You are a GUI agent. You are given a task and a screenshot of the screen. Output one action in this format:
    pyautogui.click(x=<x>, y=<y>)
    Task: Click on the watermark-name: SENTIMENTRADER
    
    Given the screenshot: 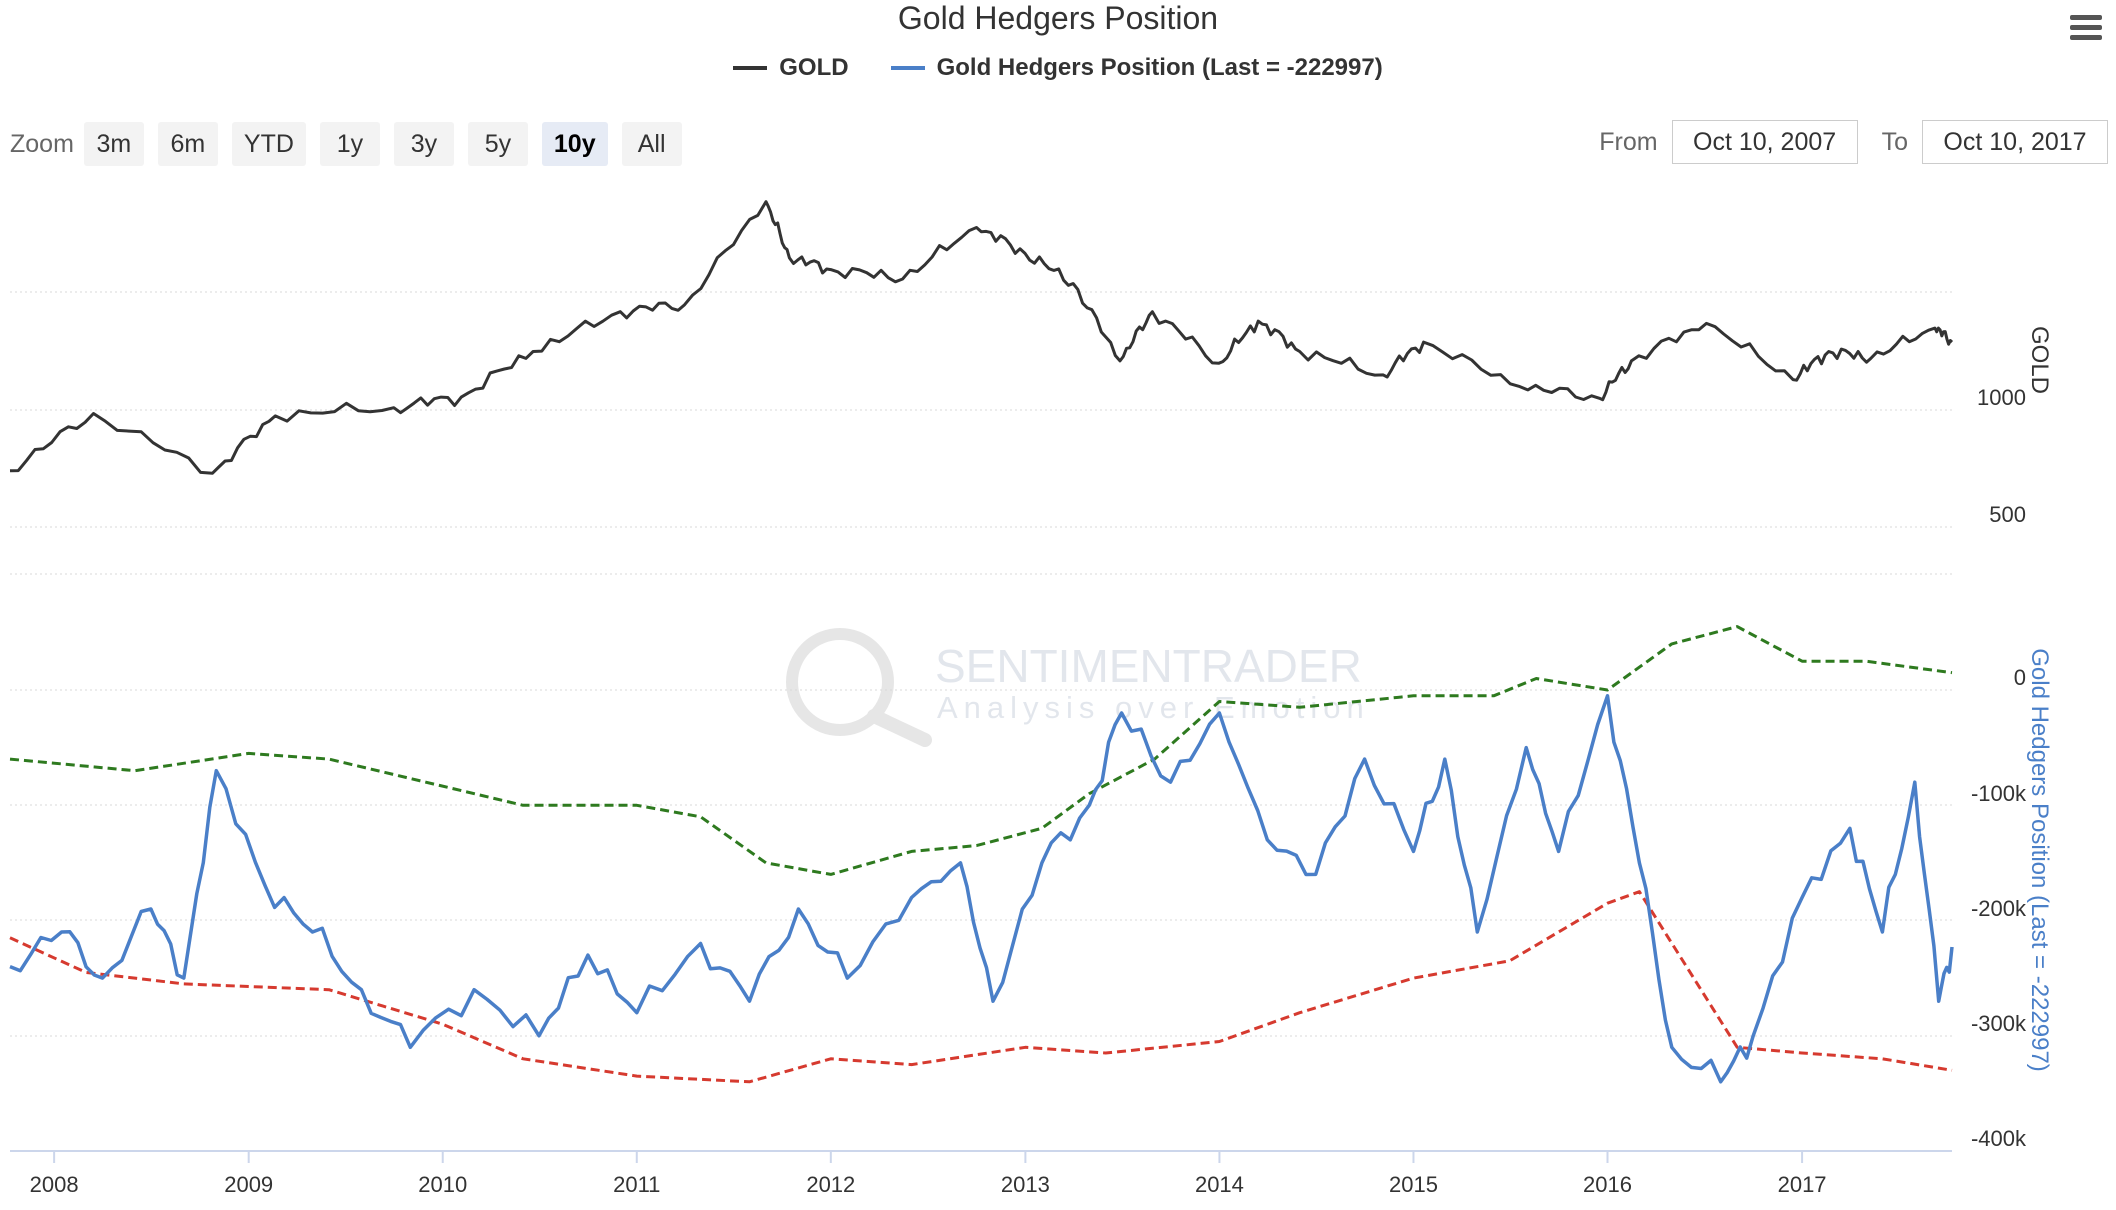 What is the action you would take?
    pyautogui.click(x=1148, y=666)
    